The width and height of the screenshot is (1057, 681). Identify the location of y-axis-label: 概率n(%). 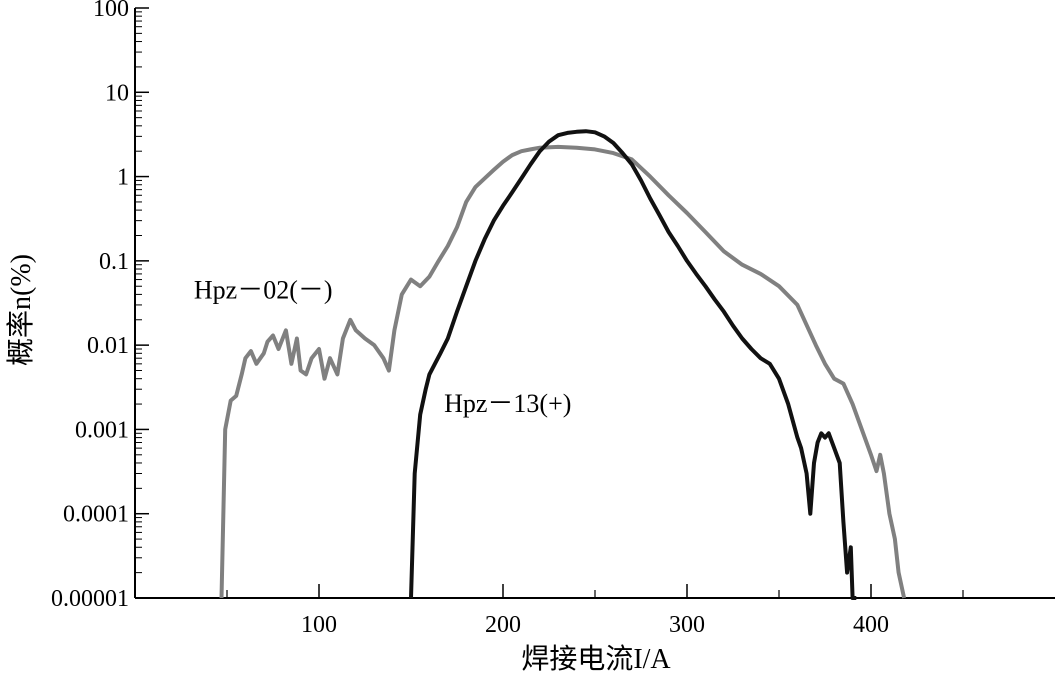
(21, 310).